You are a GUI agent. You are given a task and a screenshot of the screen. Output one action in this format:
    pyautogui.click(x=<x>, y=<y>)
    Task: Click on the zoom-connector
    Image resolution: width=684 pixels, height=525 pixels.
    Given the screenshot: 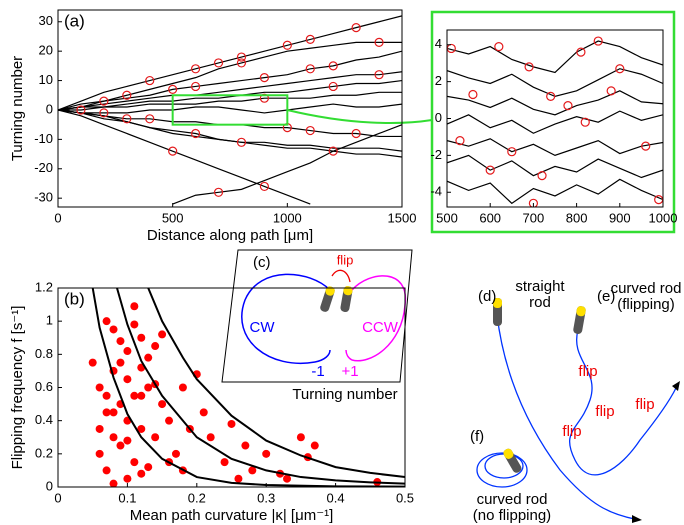 What is the action you would take?
    pyautogui.click(x=360, y=116)
    